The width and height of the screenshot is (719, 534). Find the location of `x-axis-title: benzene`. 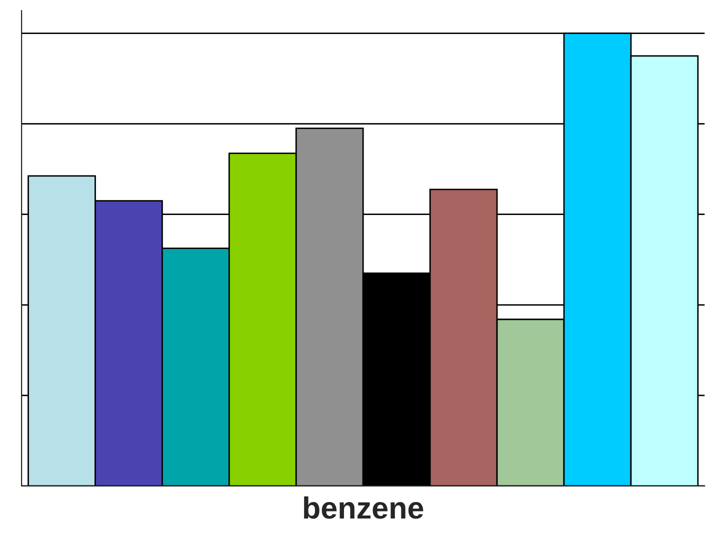

x-axis-title: benzene is located at coordinates (364, 507).